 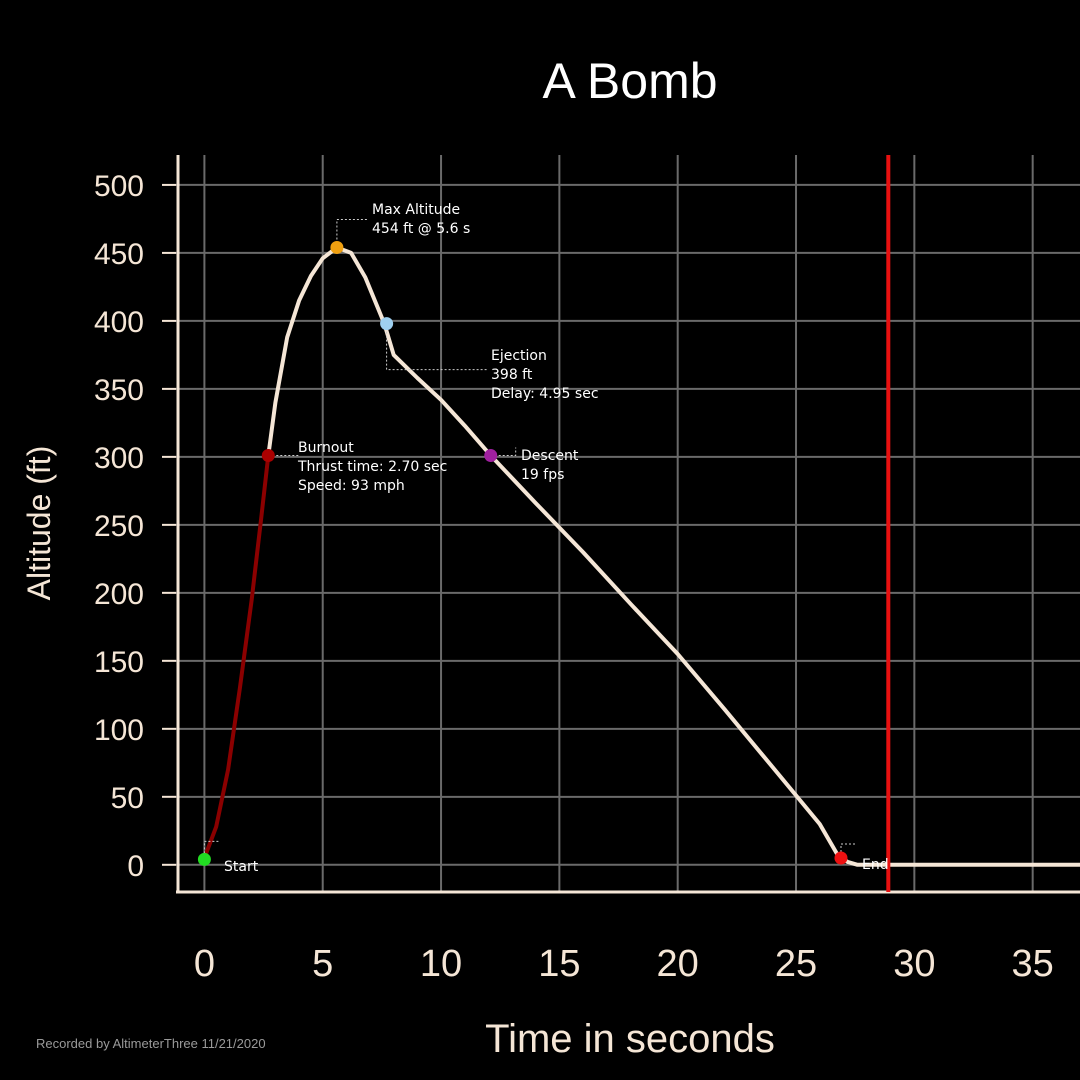 What do you see at coordinates (322, 964) in the screenshot?
I see `x-tick-label: 5` at bounding box center [322, 964].